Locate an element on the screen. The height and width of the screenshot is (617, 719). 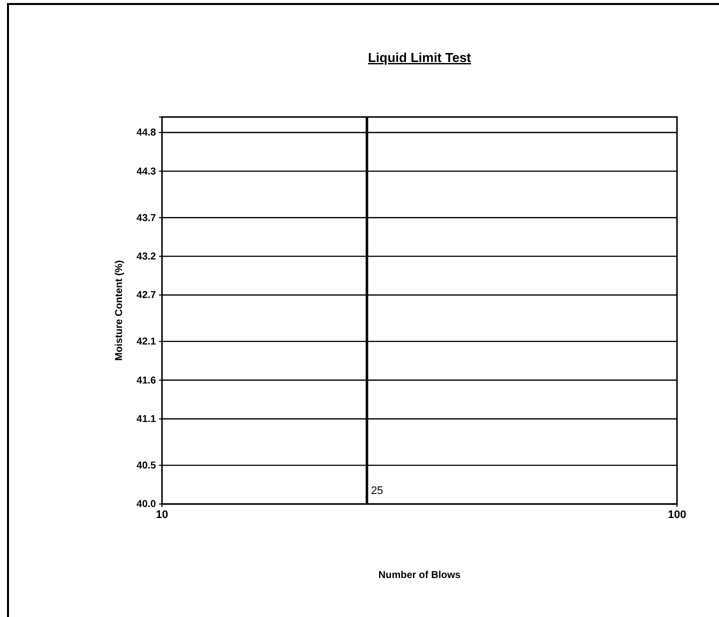
y-tick-label: 42.1 is located at coordinates (146, 342).